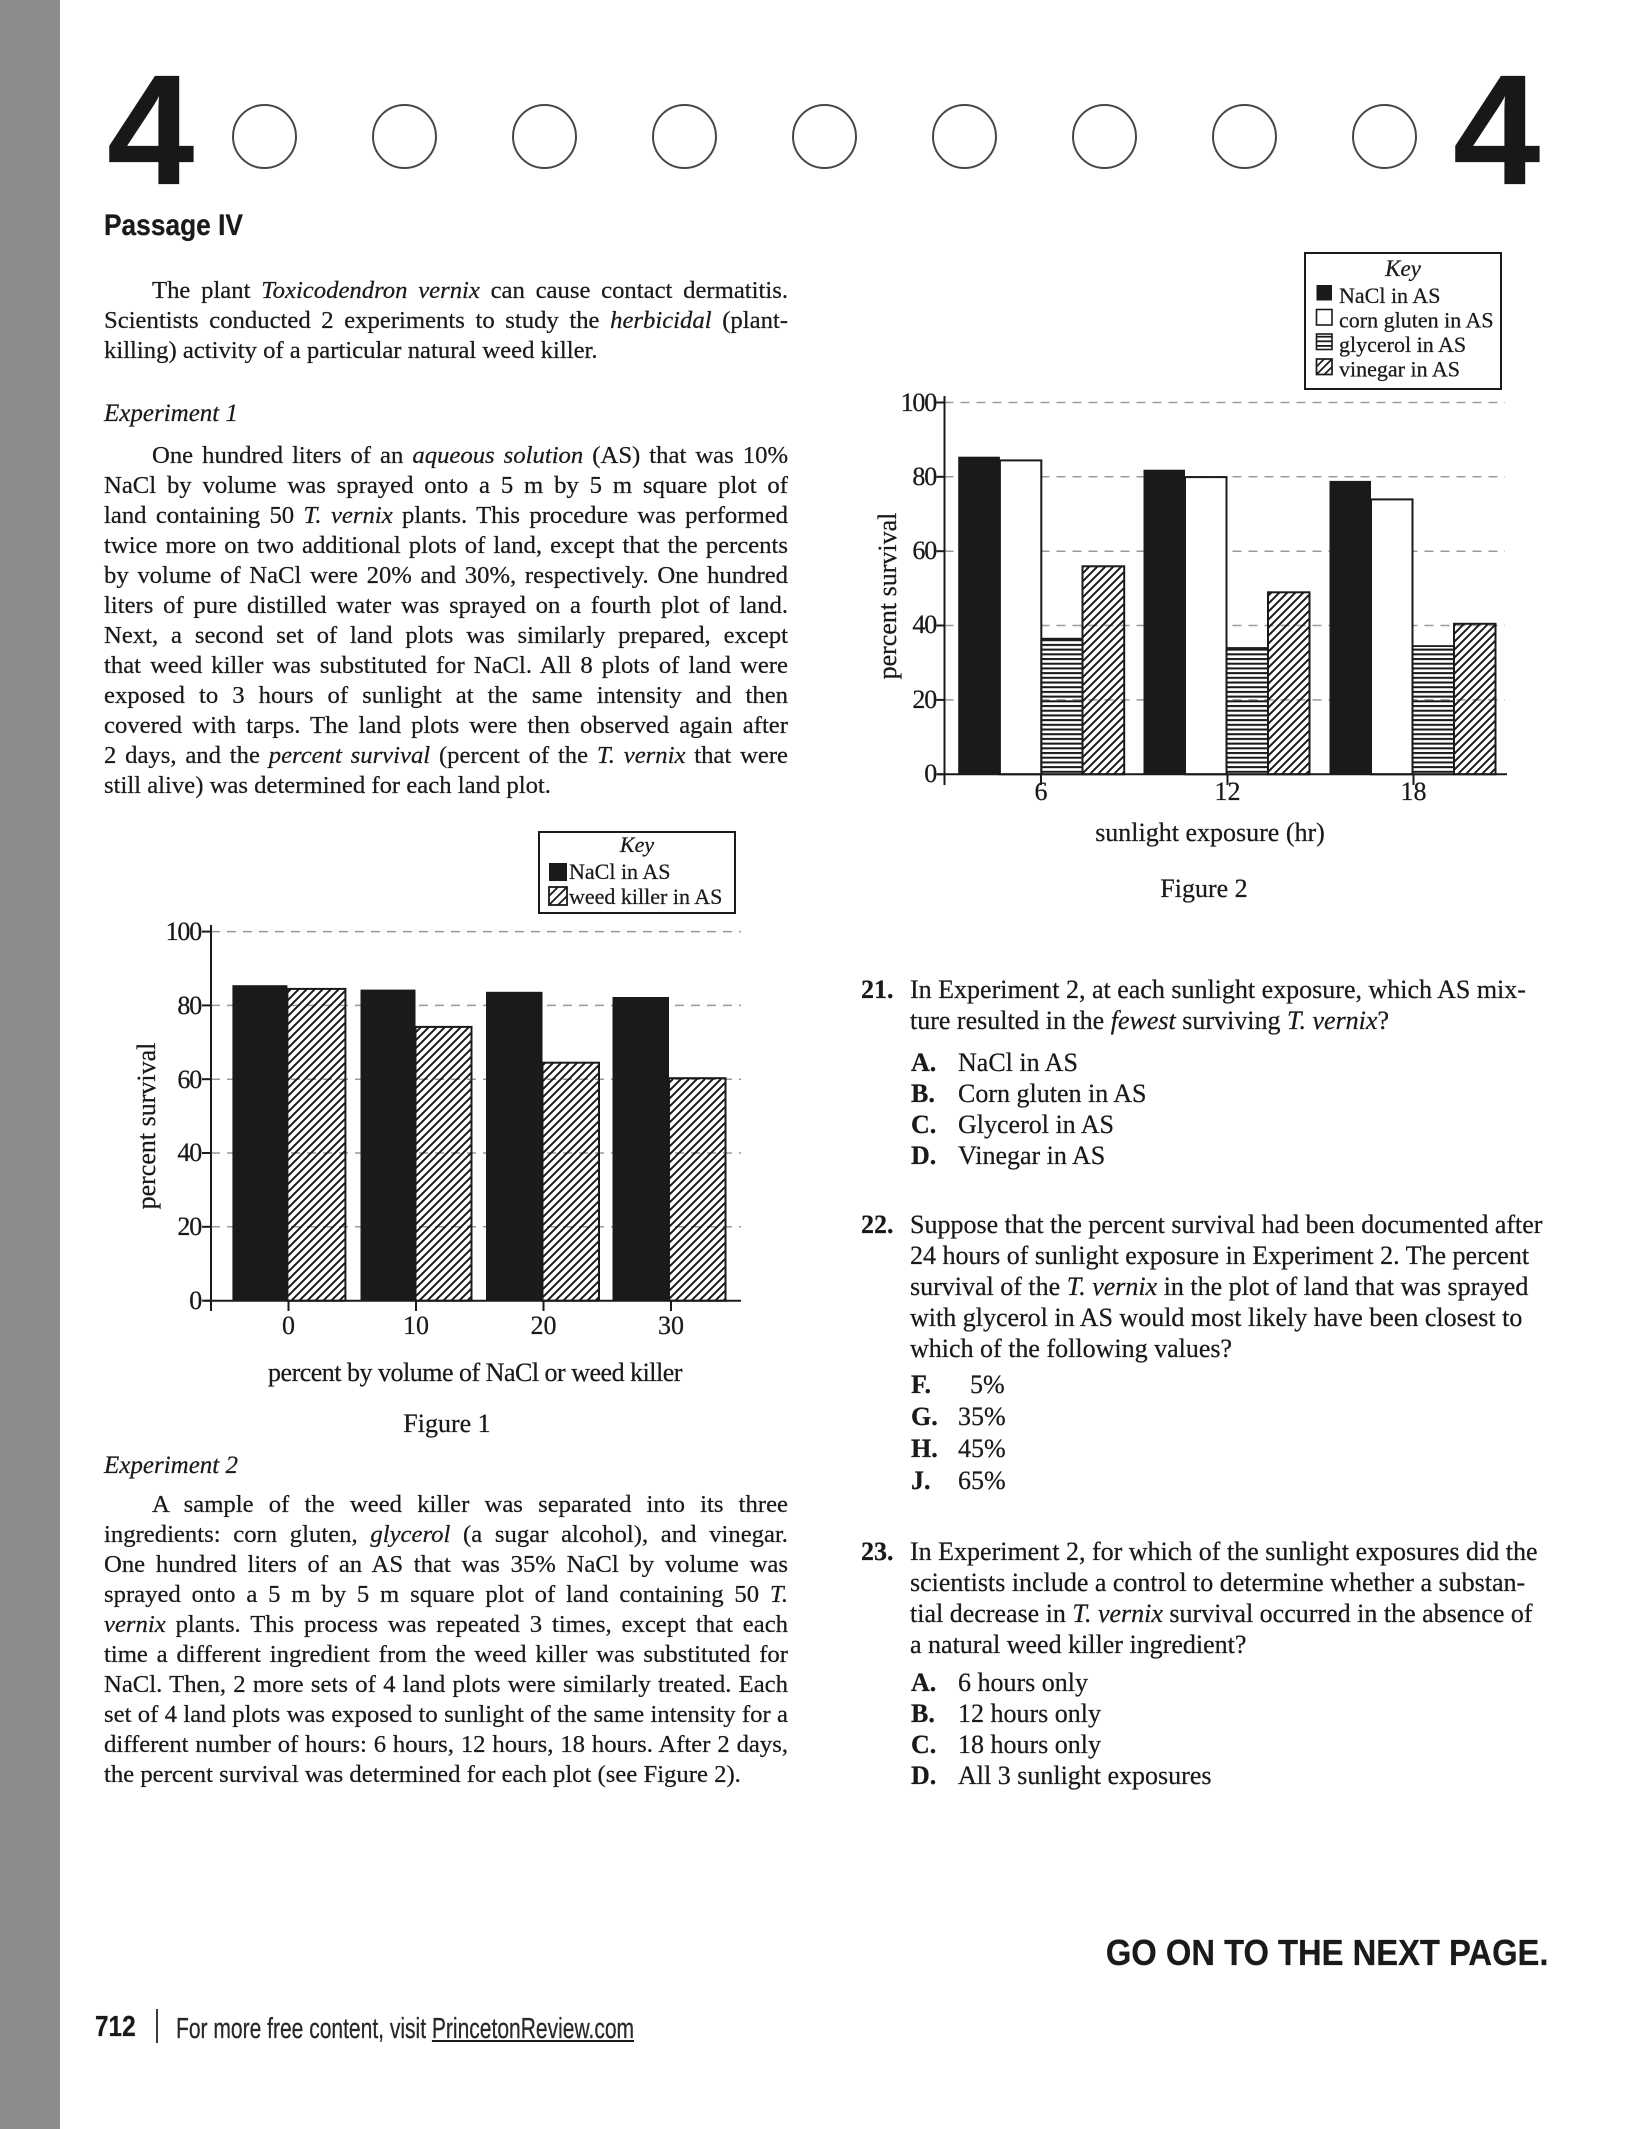  I want to click on svg-text: 12, so click(1228, 791).